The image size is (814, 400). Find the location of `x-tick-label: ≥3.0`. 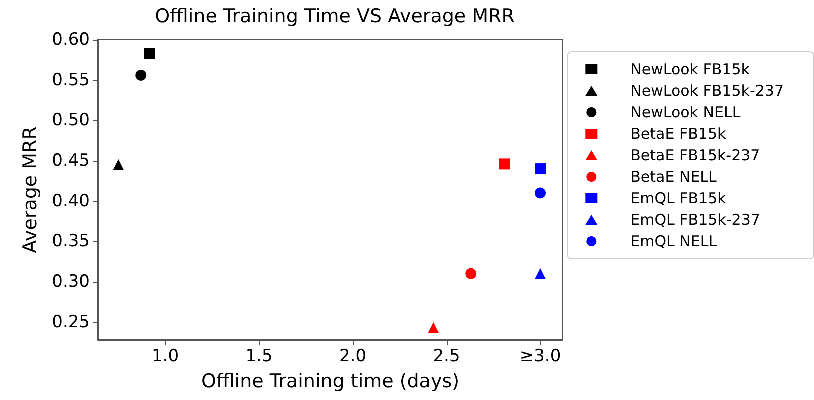

x-tick-label: ≥3.0 is located at coordinates (541, 356).